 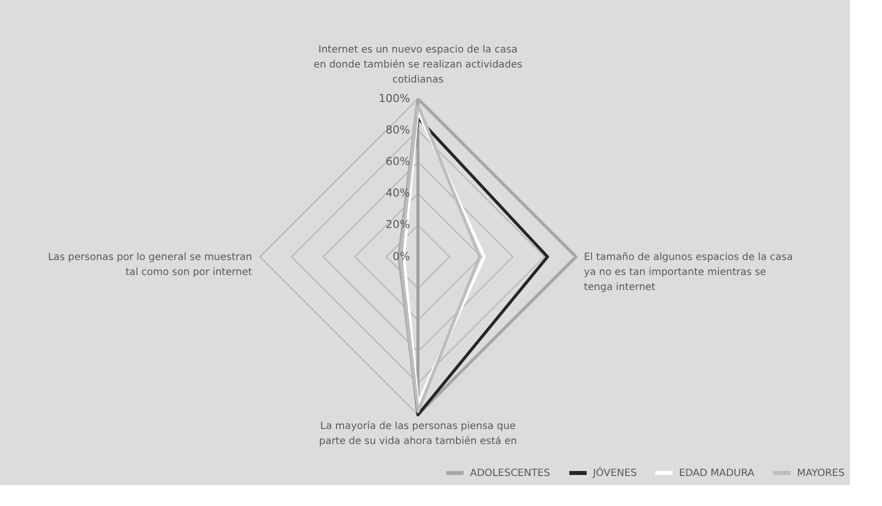 What do you see at coordinates (688, 272) in the screenshot?
I see `spoke-label: El tamaño de algunos espacios de la casa ya no es tan importante mientras se tenga internet` at bounding box center [688, 272].